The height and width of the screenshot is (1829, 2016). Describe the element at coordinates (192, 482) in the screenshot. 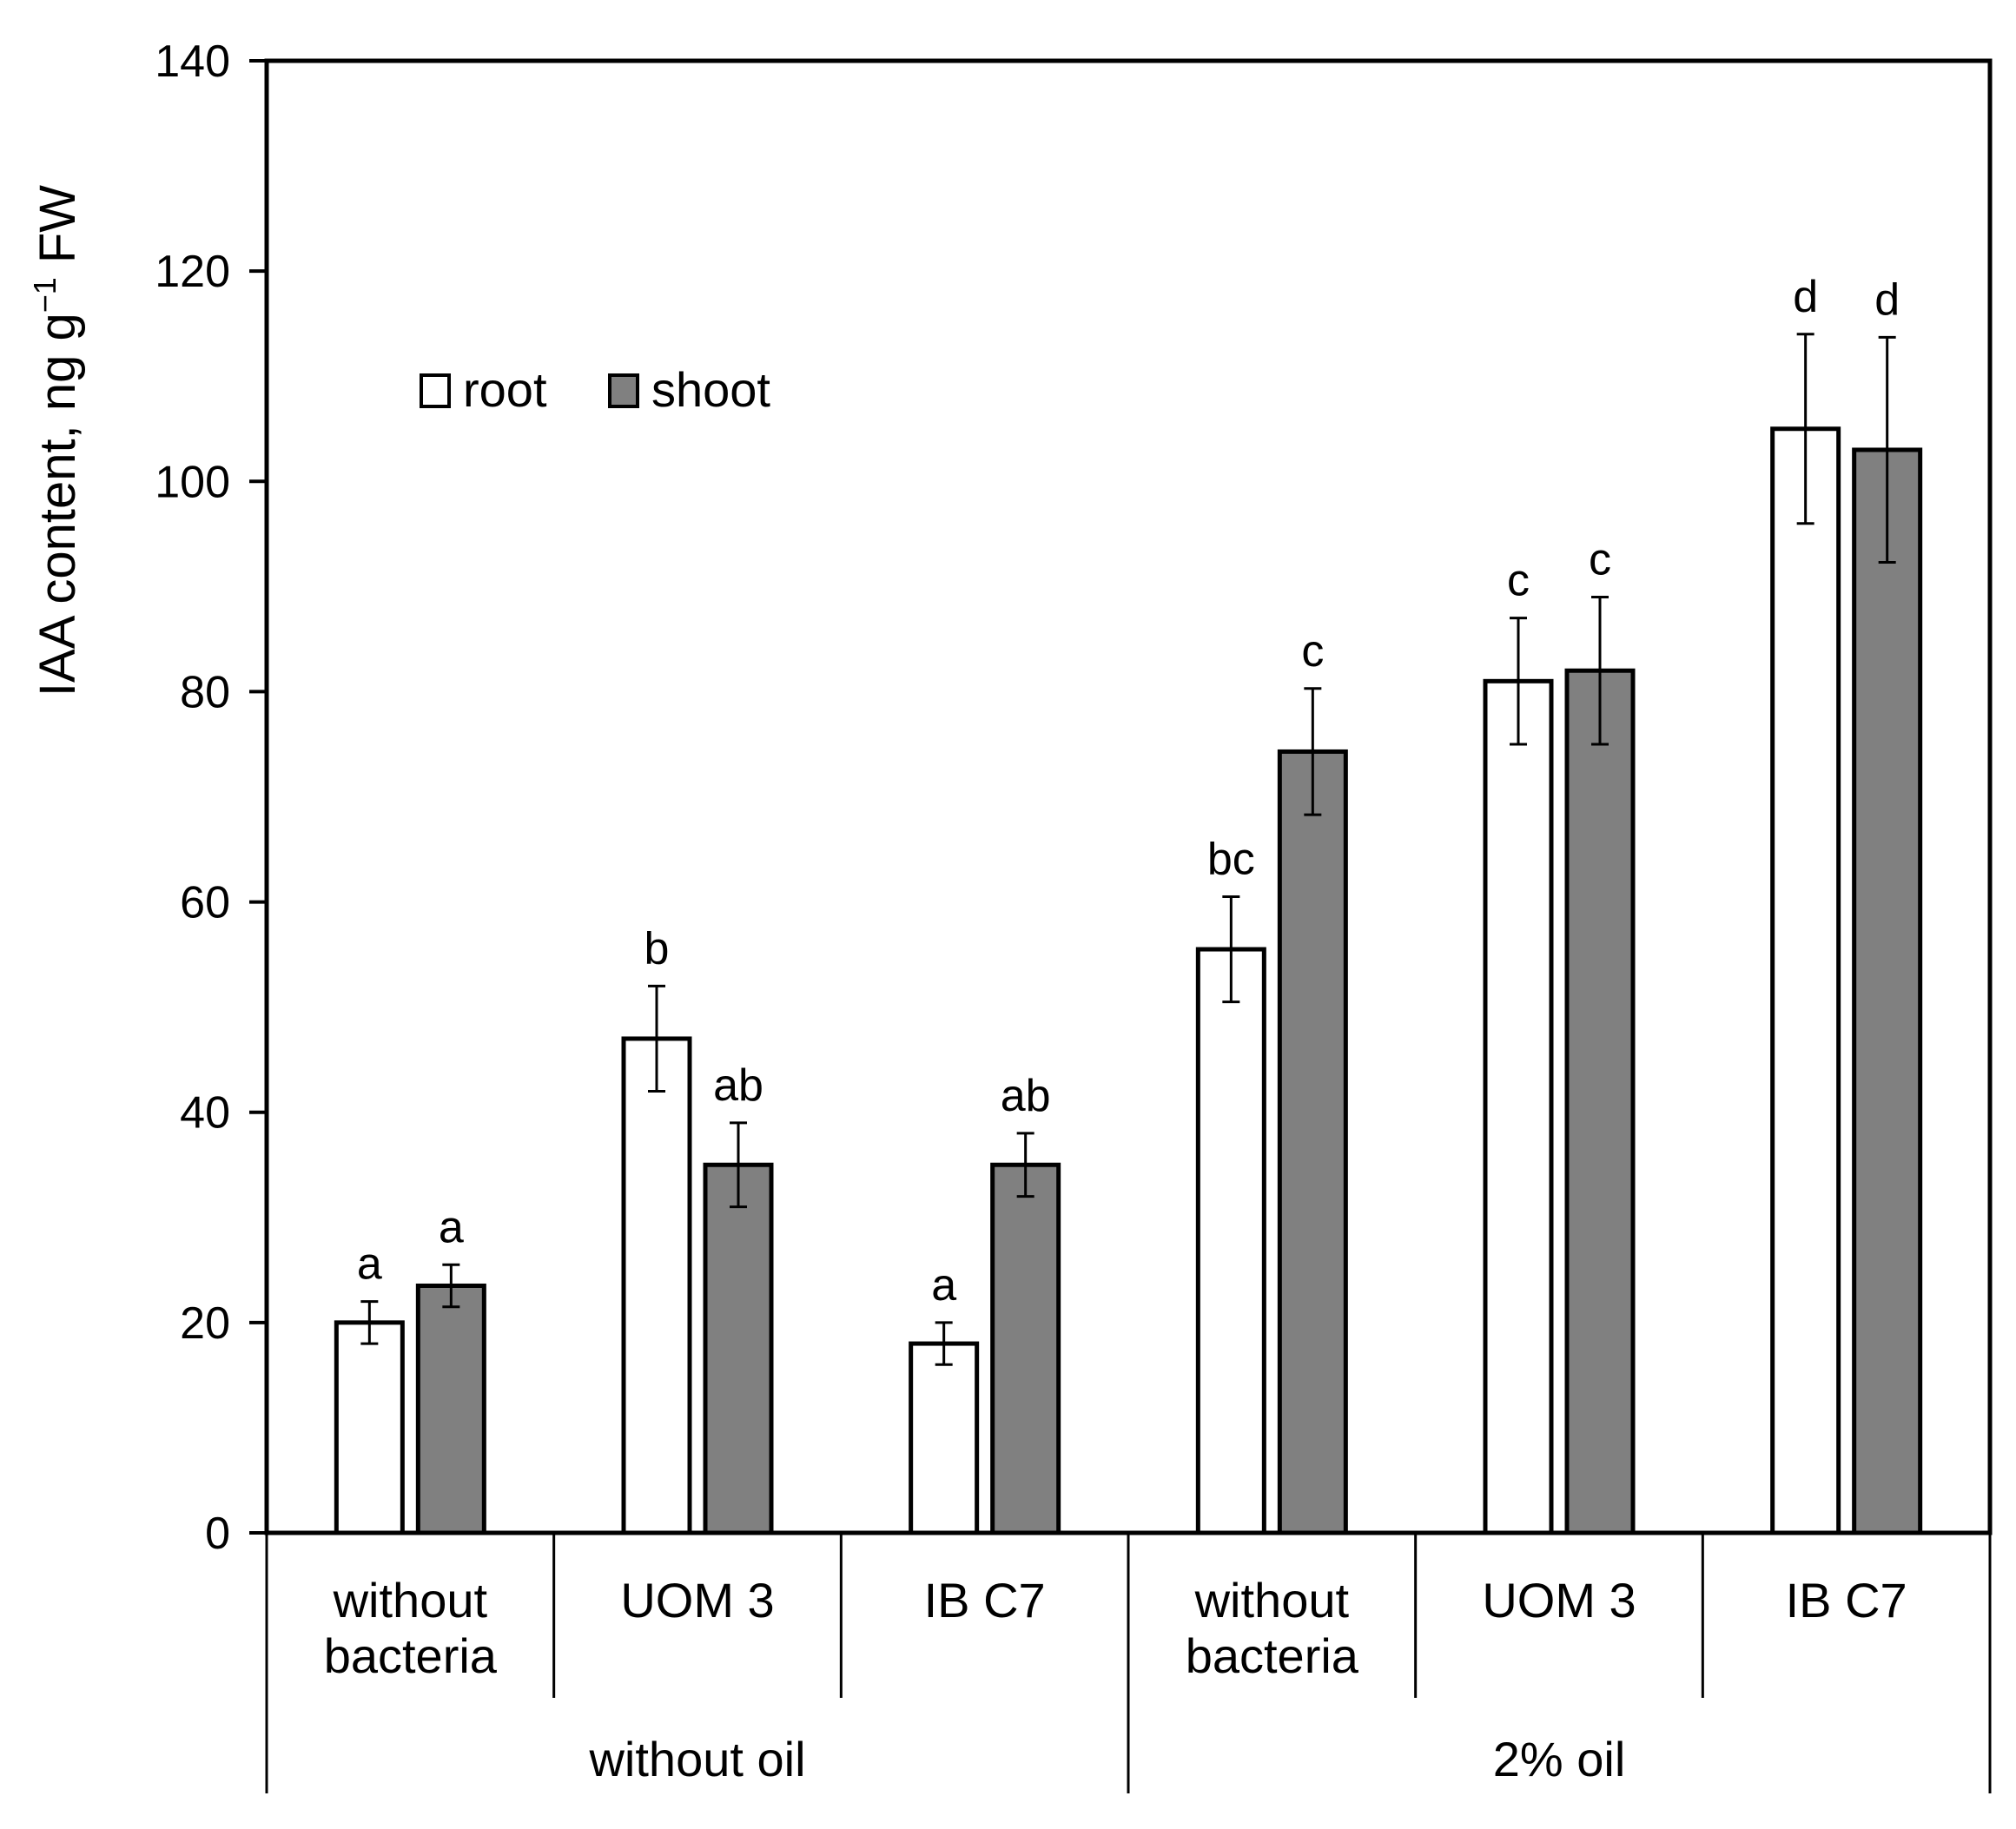

I see `y-tick-label: 100` at that location.